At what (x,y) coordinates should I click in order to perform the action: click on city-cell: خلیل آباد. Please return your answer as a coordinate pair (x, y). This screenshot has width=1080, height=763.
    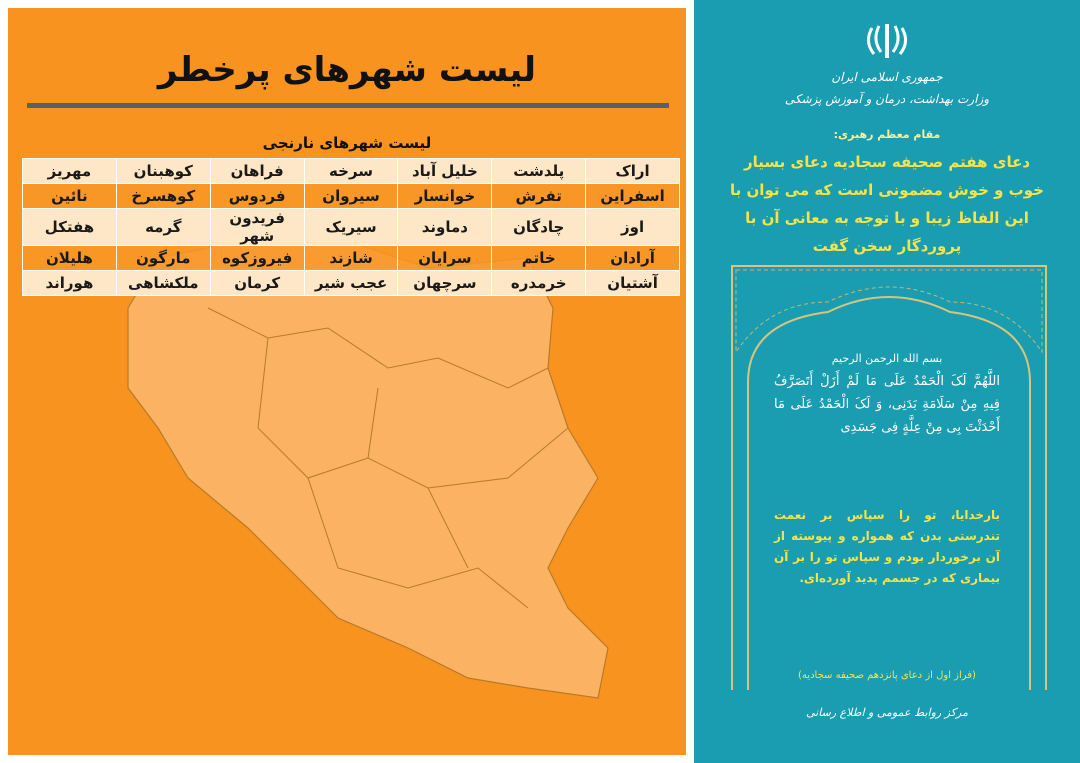
    Looking at the image, I should click on (445, 171).